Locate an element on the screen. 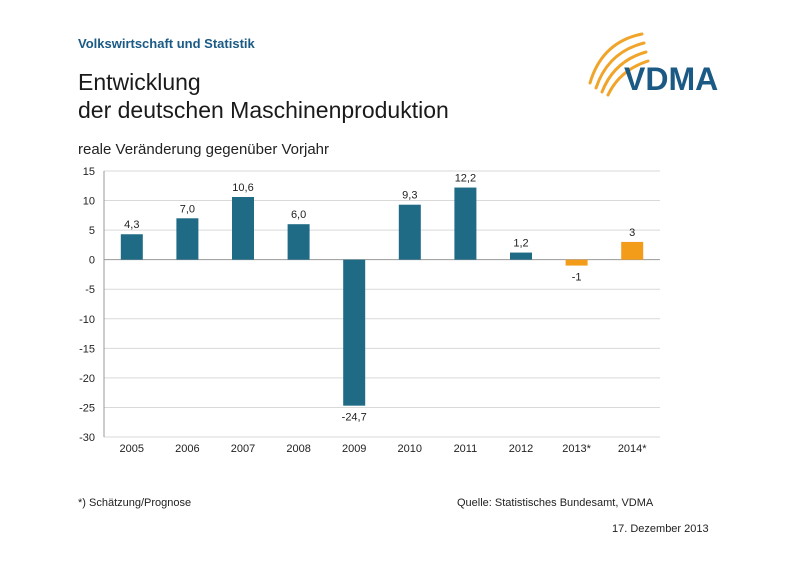 The height and width of the screenshot is (561, 800). data-label: 10,6 is located at coordinates (242, 188).